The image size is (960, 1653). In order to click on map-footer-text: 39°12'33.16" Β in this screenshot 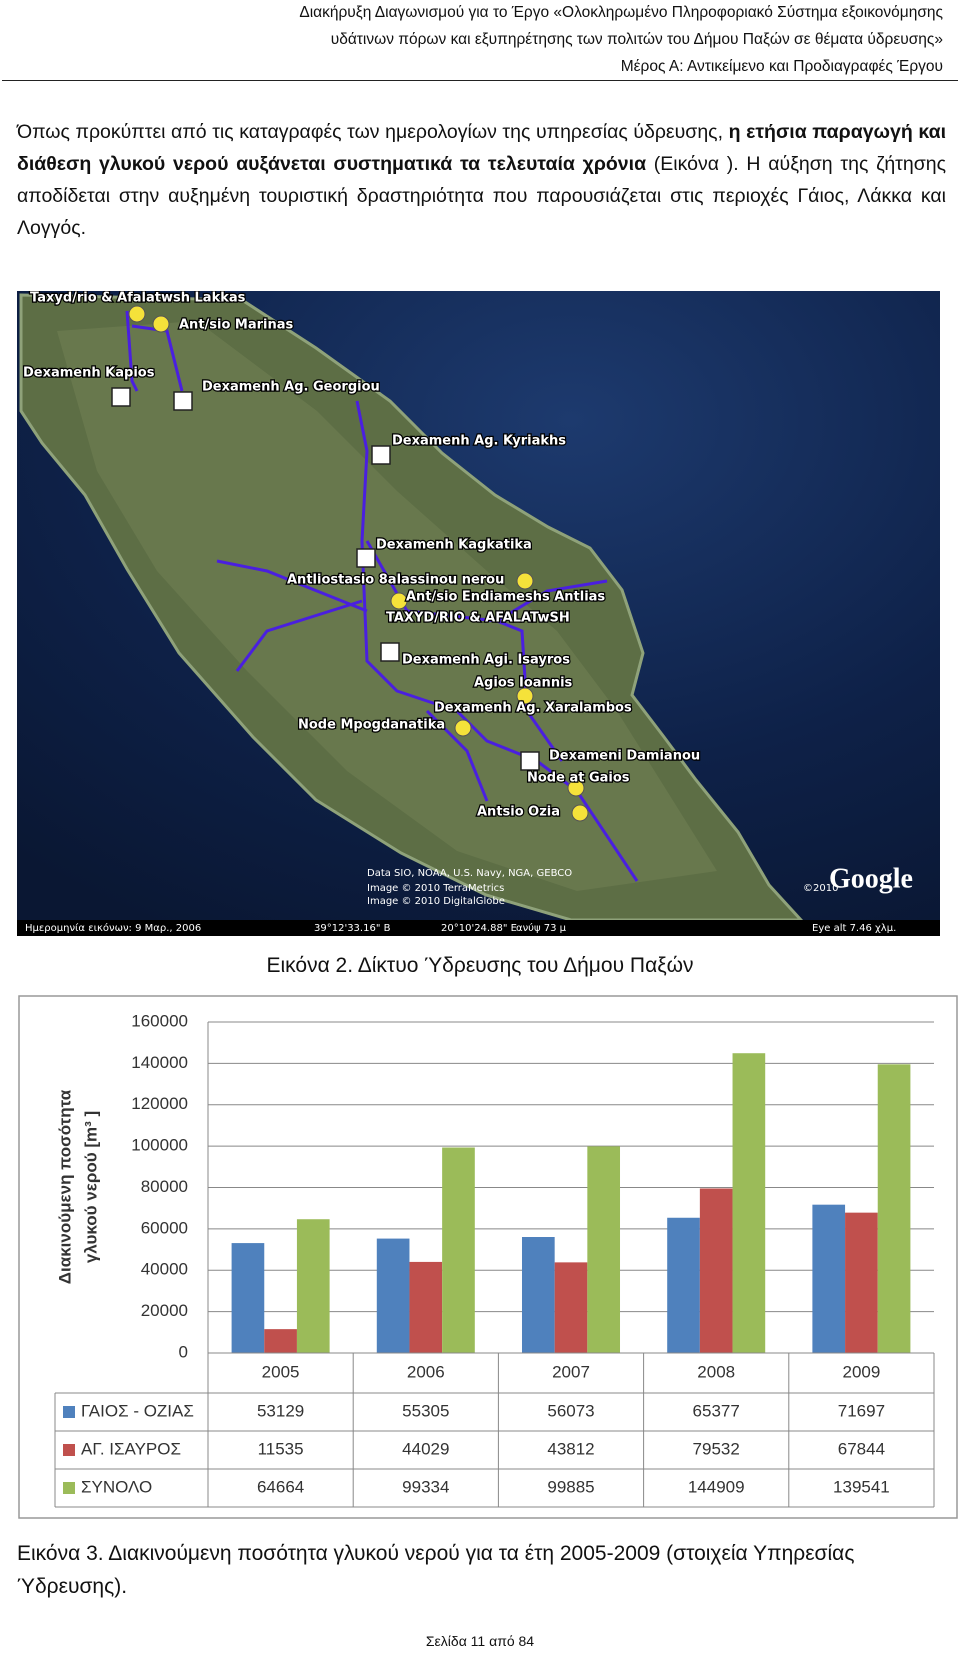, I will do `click(352, 928)`.